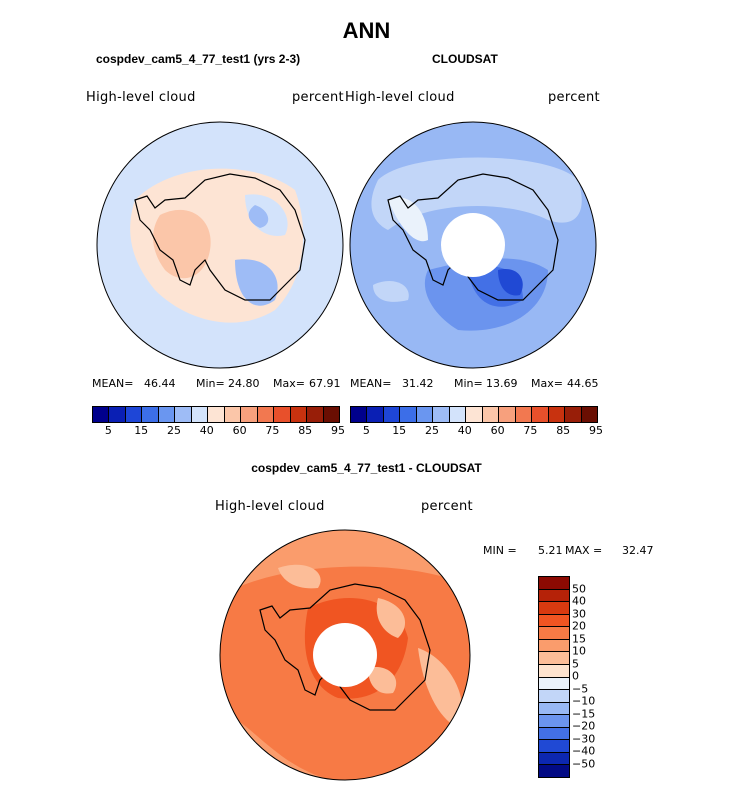 The image size is (733, 788). Describe the element at coordinates (563, 430) in the screenshot. I see `colorbar-tick-label: 85` at that location.